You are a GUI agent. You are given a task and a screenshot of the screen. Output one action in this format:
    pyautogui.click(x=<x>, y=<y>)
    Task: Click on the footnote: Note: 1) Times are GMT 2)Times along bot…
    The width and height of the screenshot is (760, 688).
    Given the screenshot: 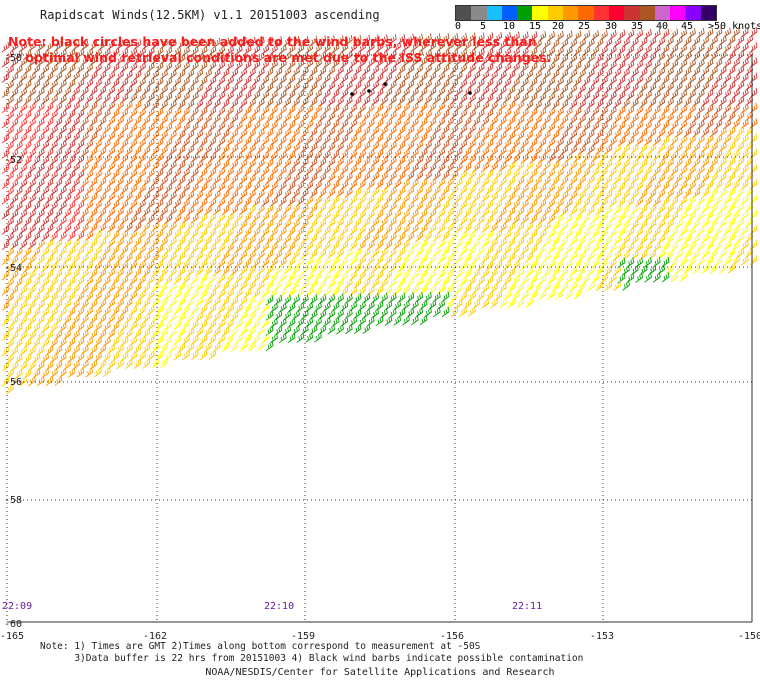 What is the action you would take?
    pyautogui.click(x=311, y=653)
    